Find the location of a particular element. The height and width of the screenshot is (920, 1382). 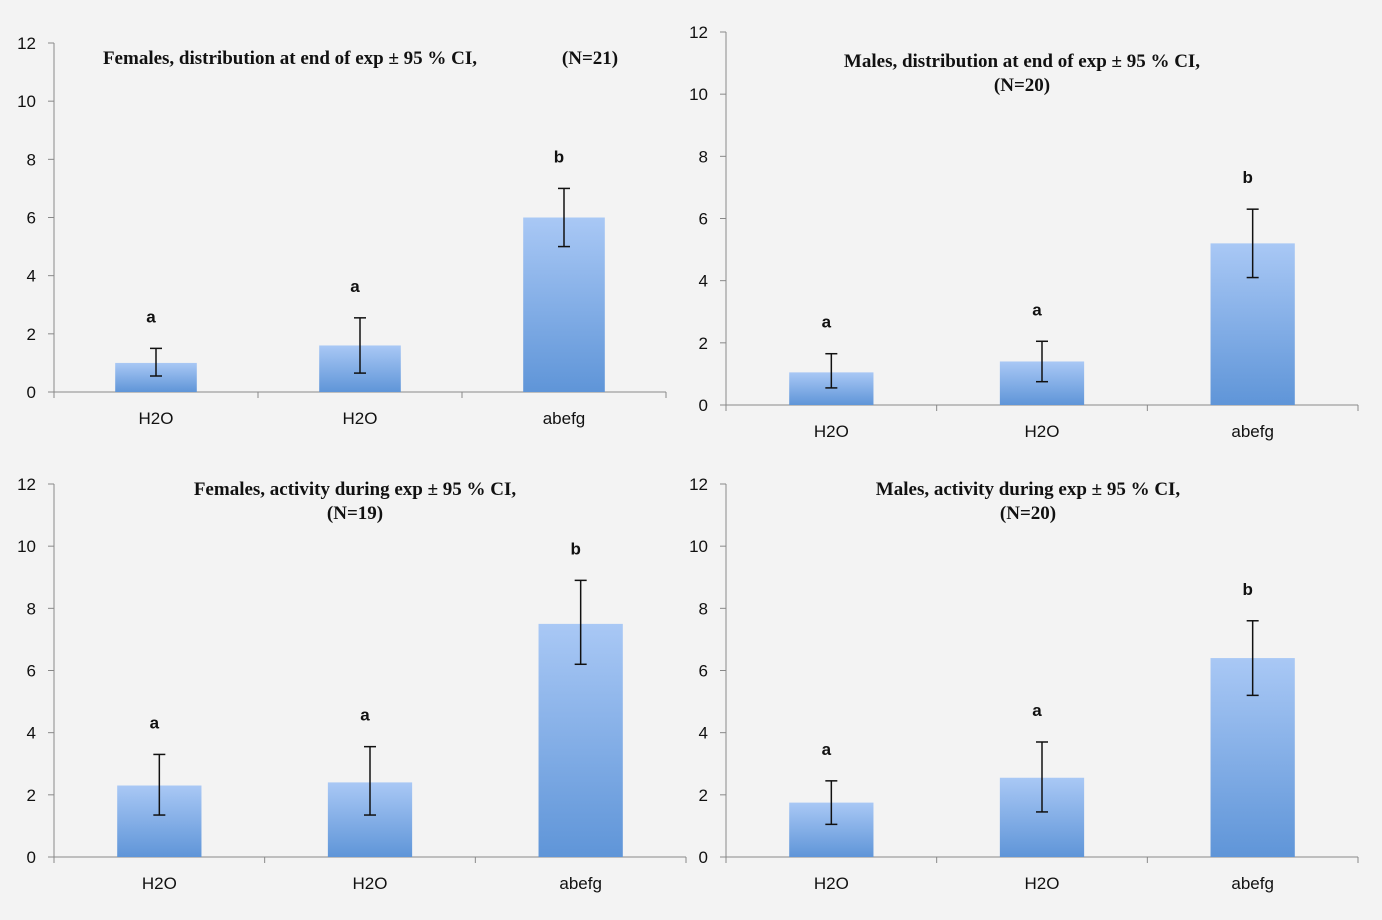

panel-2-title-line-2: (N=20) is located at coordinates (1022, 85).